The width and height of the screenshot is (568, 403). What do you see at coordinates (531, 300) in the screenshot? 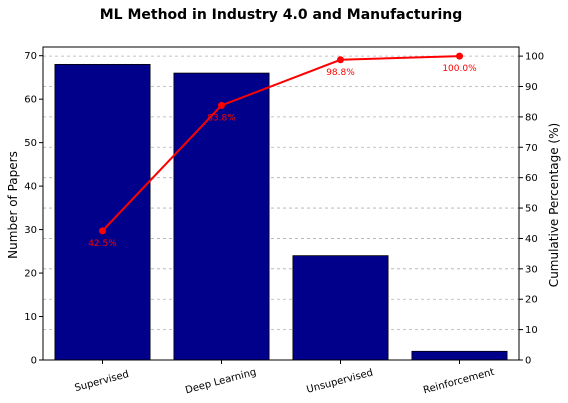
I see `right-tick-label: 20` at bounding box center [531, 300].